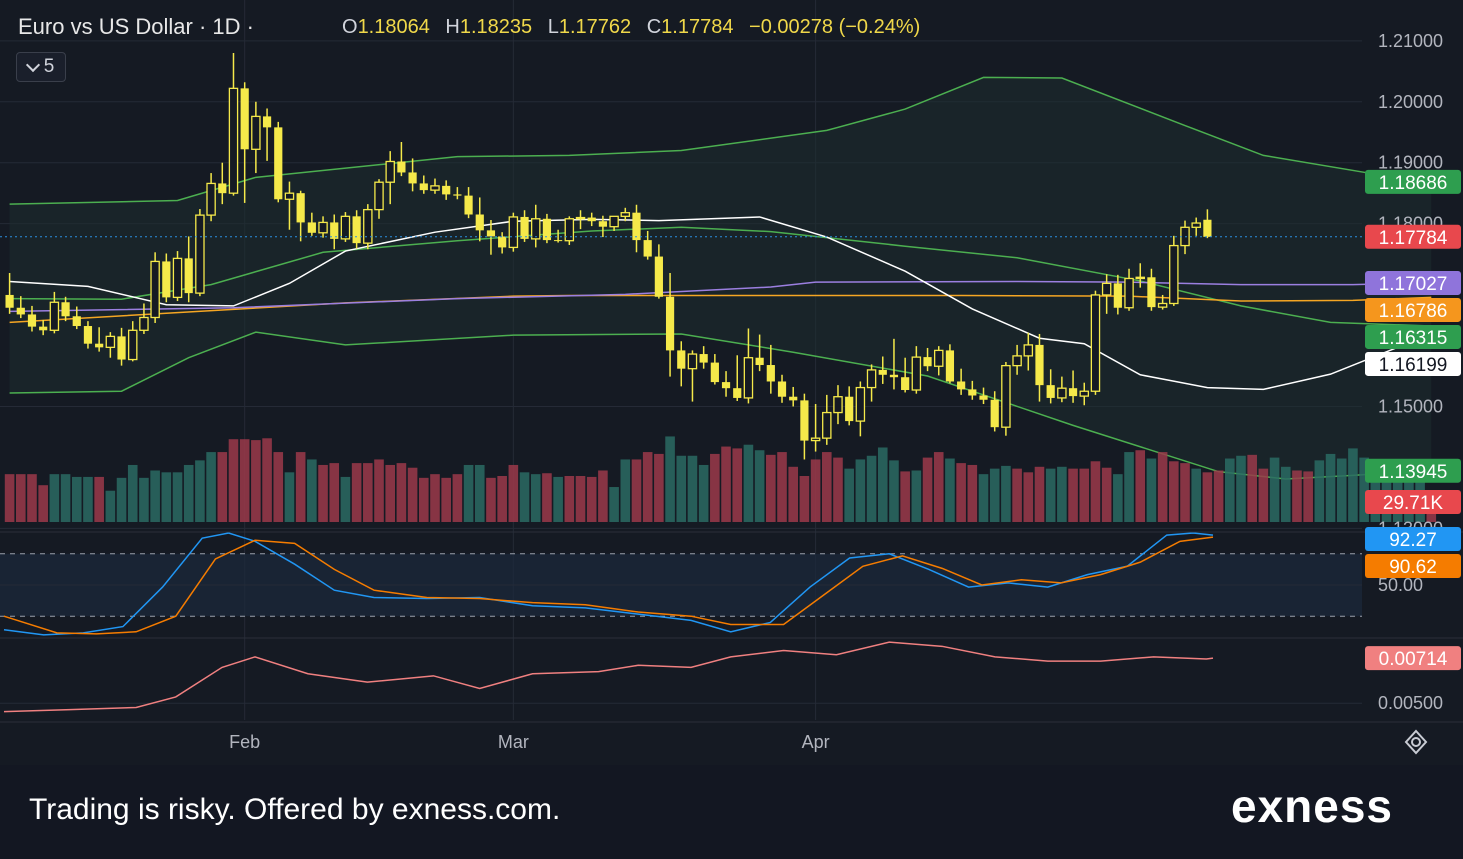 Image resolution: width=1463 pixels, height=859 pixels. I want to click on time-axis-label: Mar, so click(513, 742).